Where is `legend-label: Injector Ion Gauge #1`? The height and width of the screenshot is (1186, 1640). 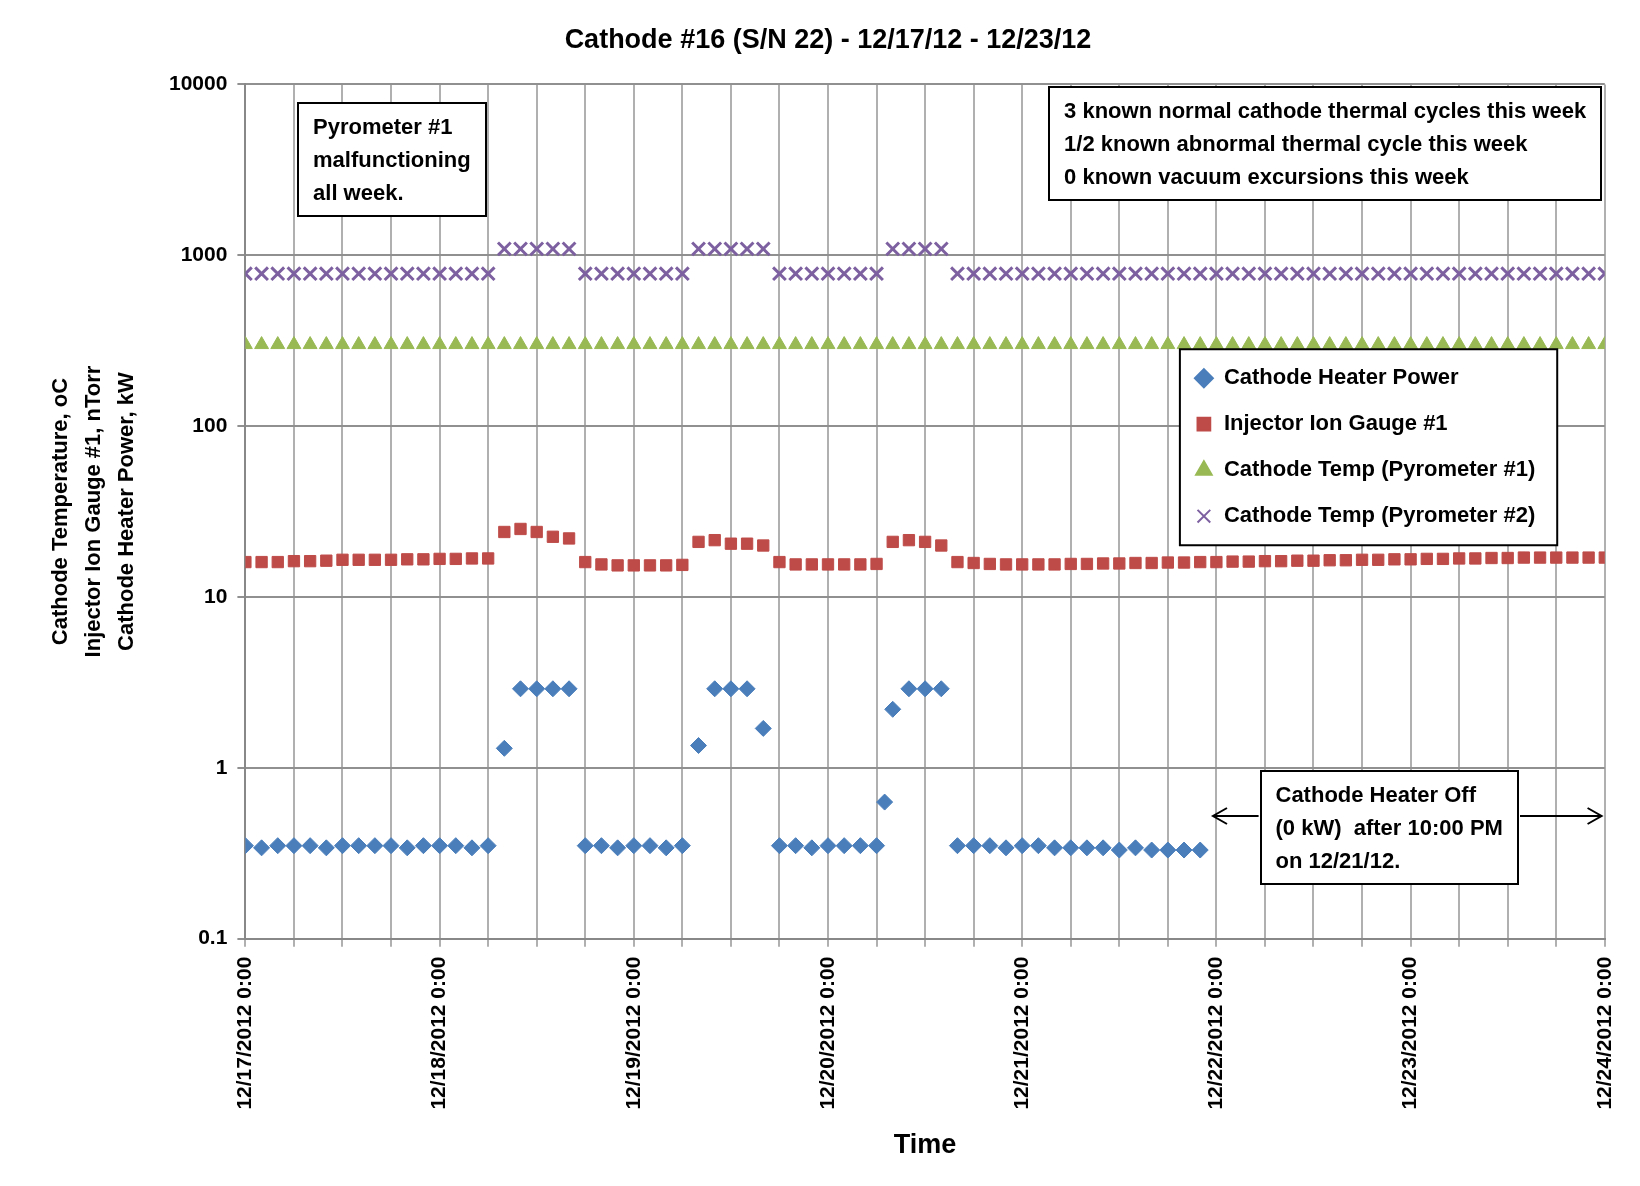 legend-label: Injector Ion Gauge #1 is located at coordinates (1335, 423).